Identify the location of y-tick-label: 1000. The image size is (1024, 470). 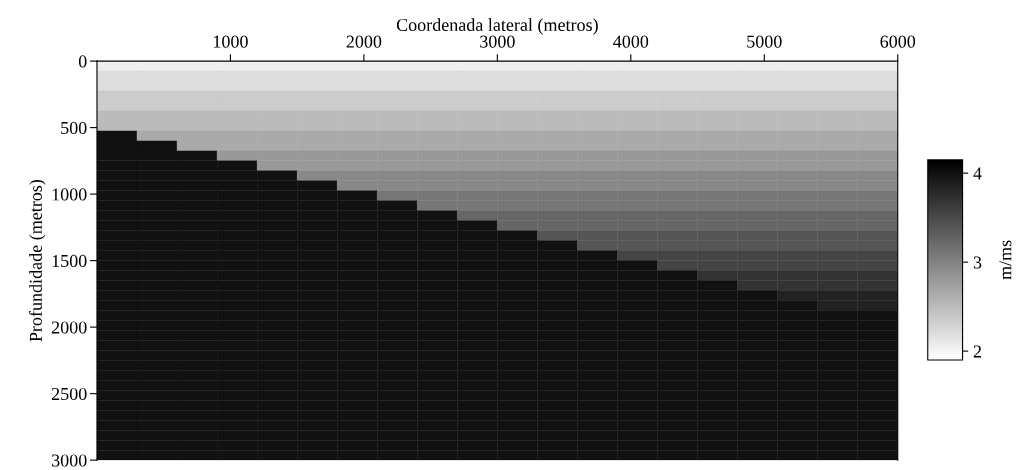
(69, 194).